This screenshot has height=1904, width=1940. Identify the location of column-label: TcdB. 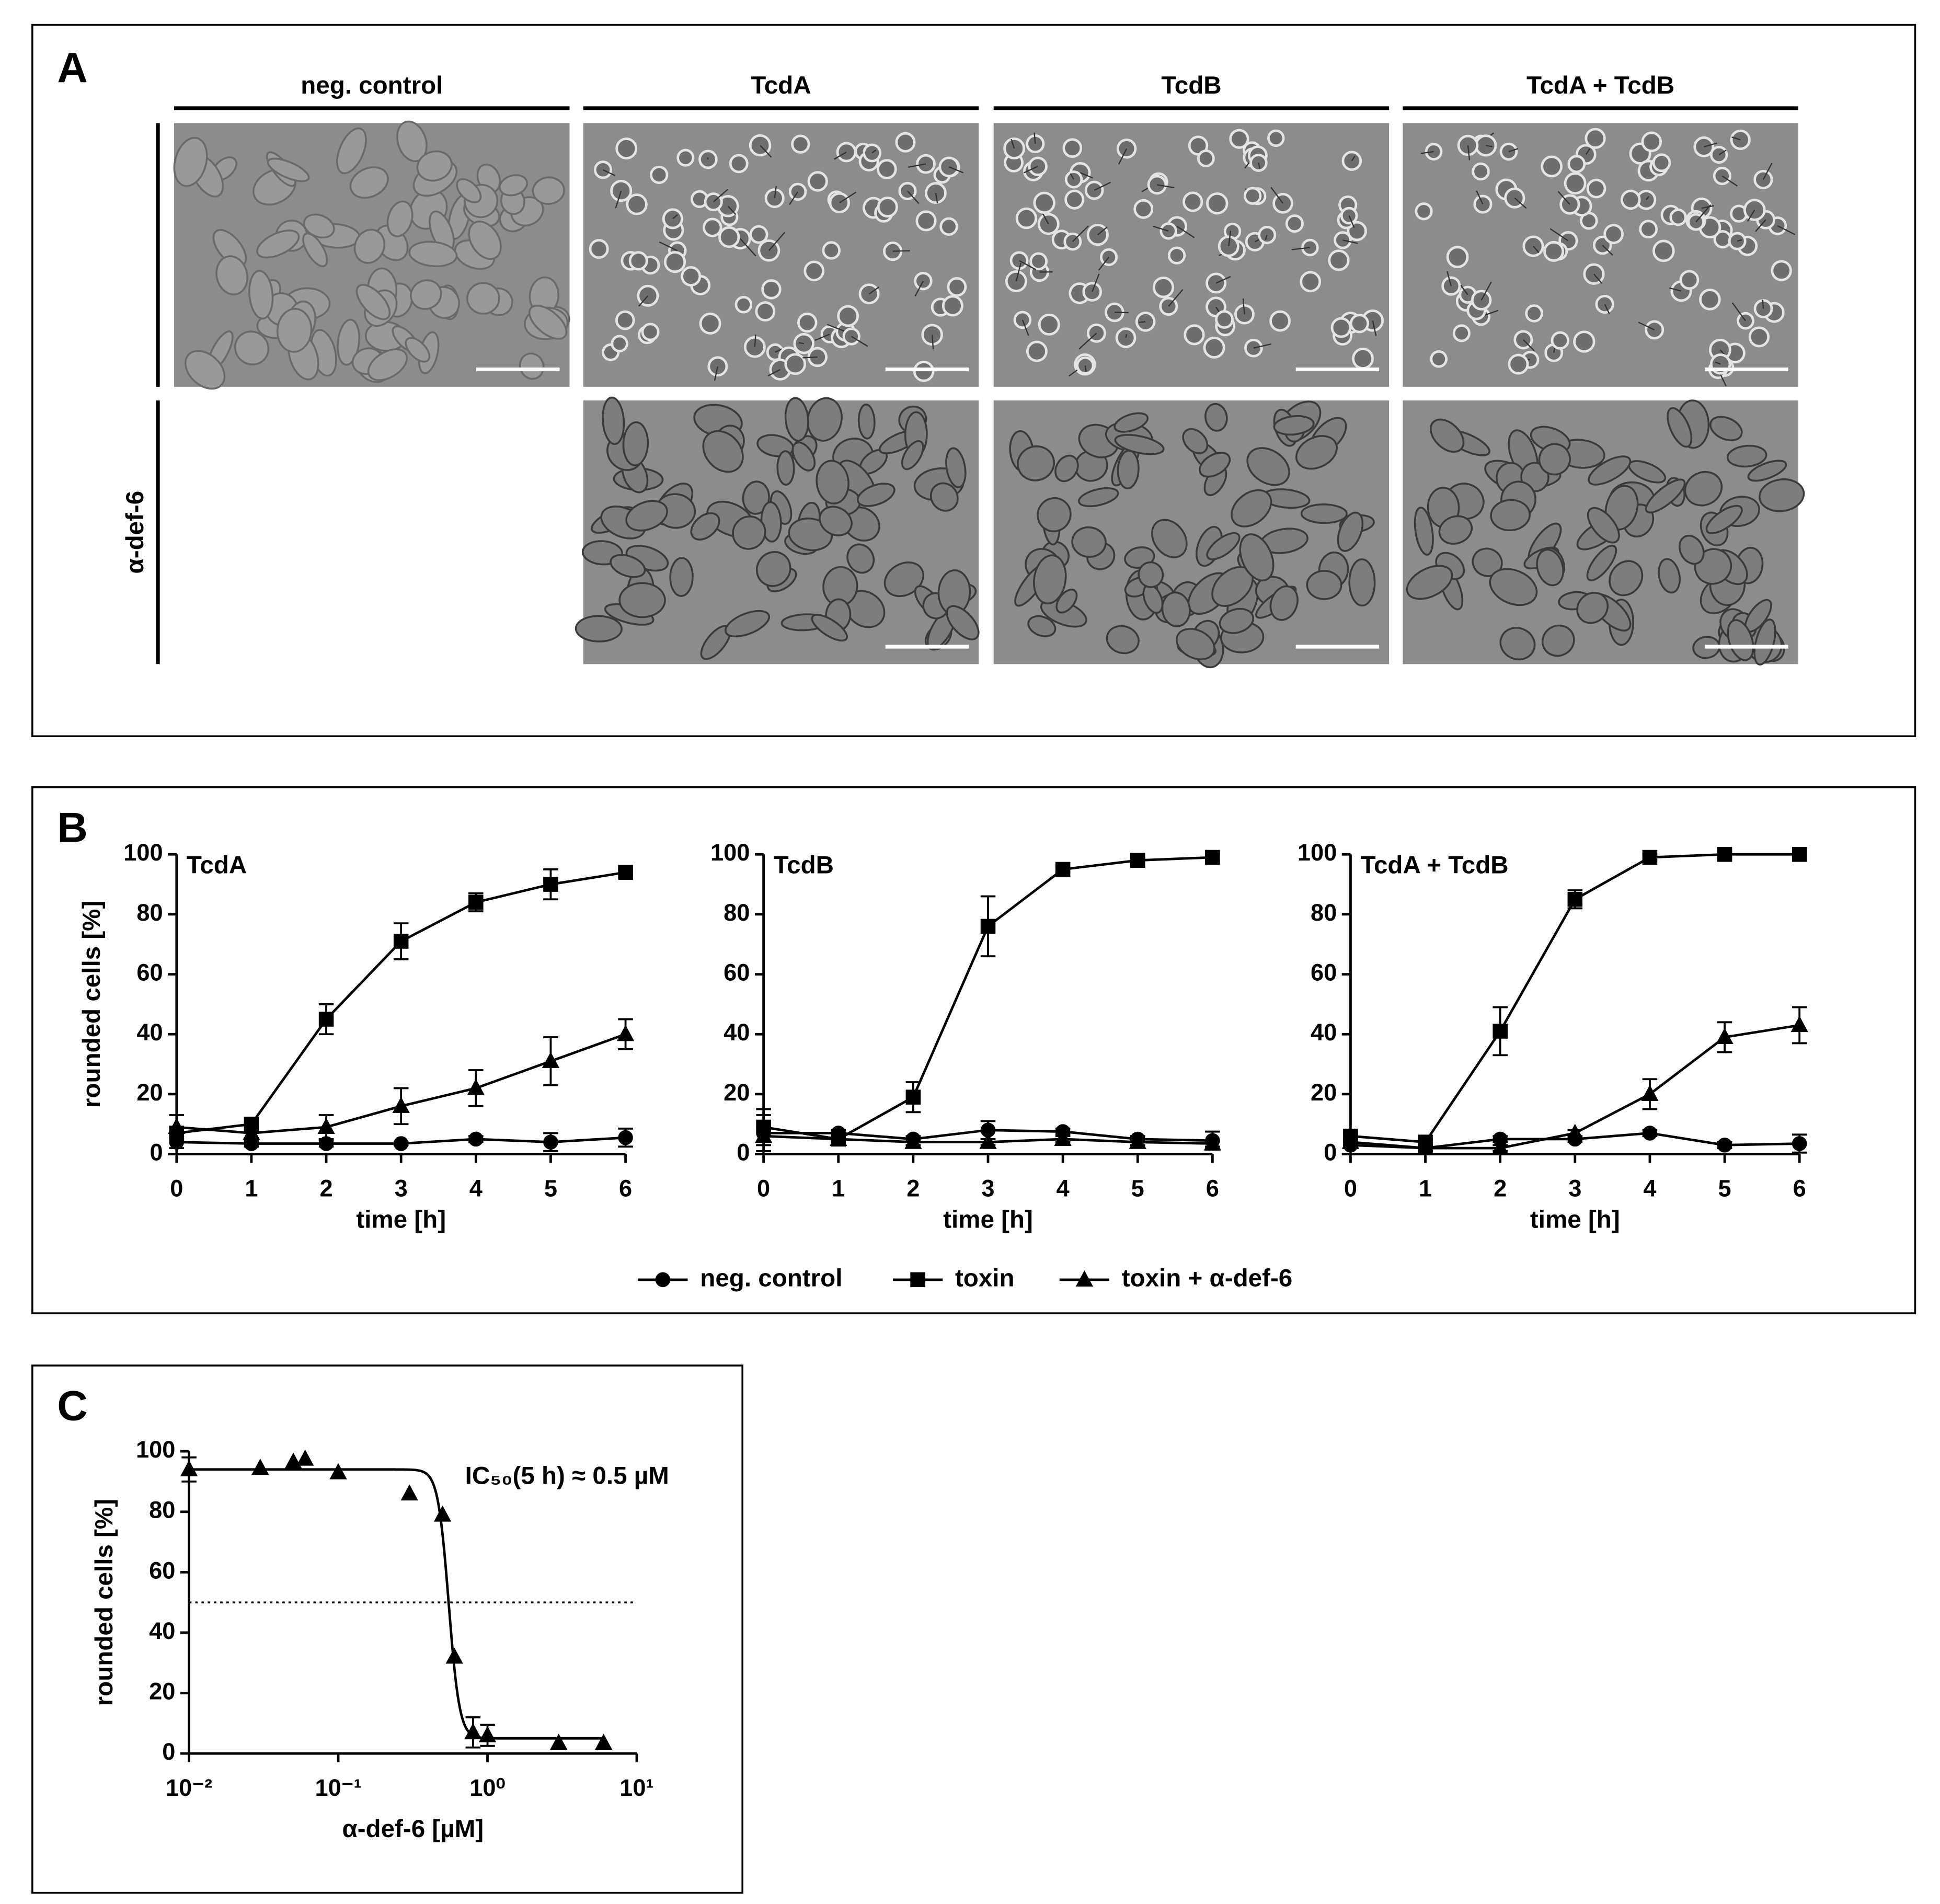
(1191, 85).